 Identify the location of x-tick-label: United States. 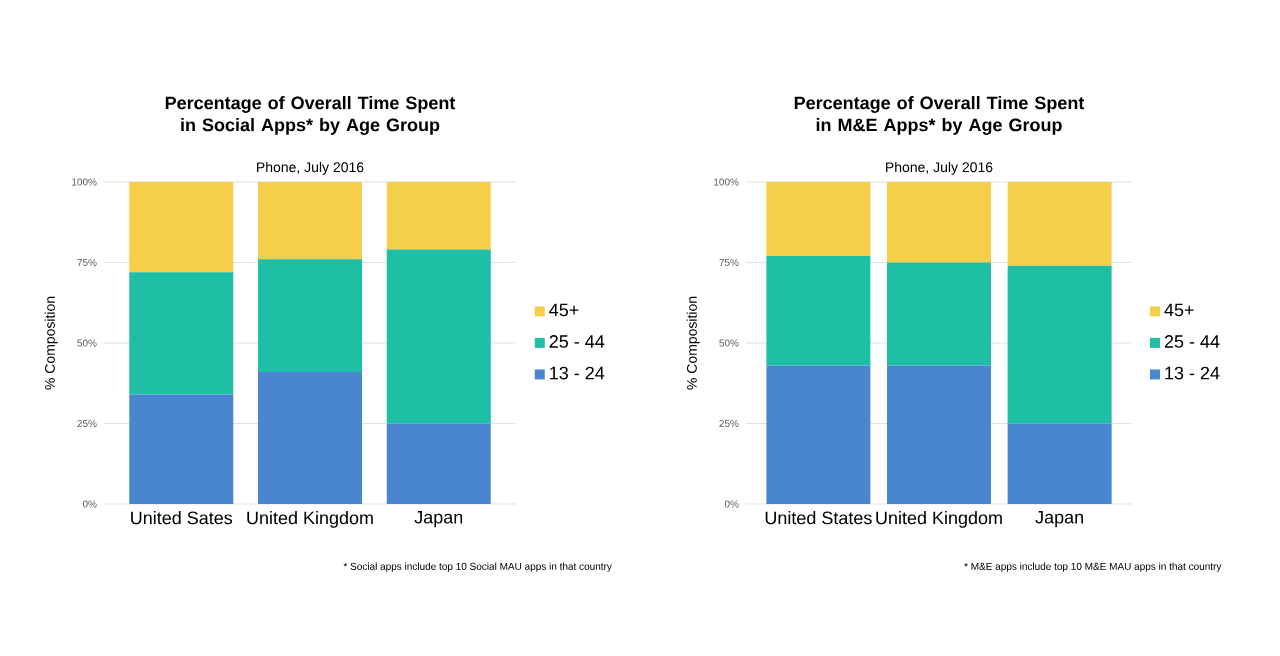
(818, 518).